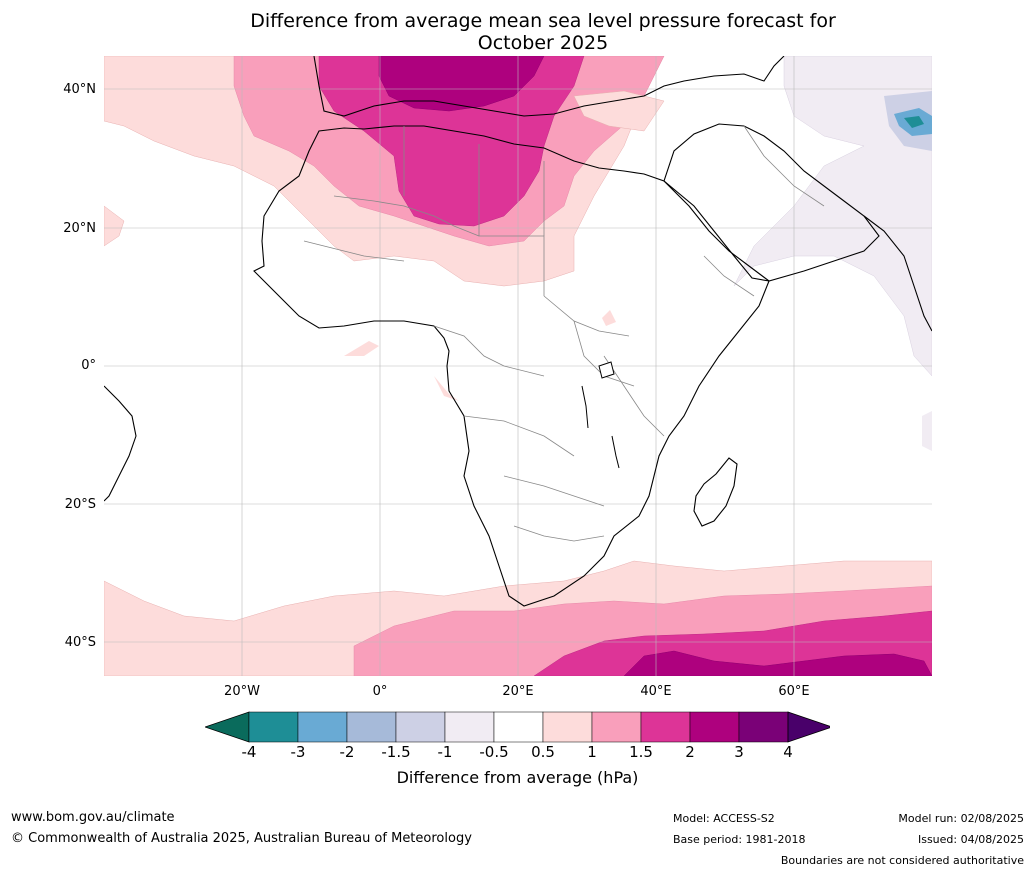 This screenshot has width=1035, height=873. What do you see at coordinates (808, 727) in the screenshot?
I see `colorbar-extend-high` at bounding box center [808, 727].